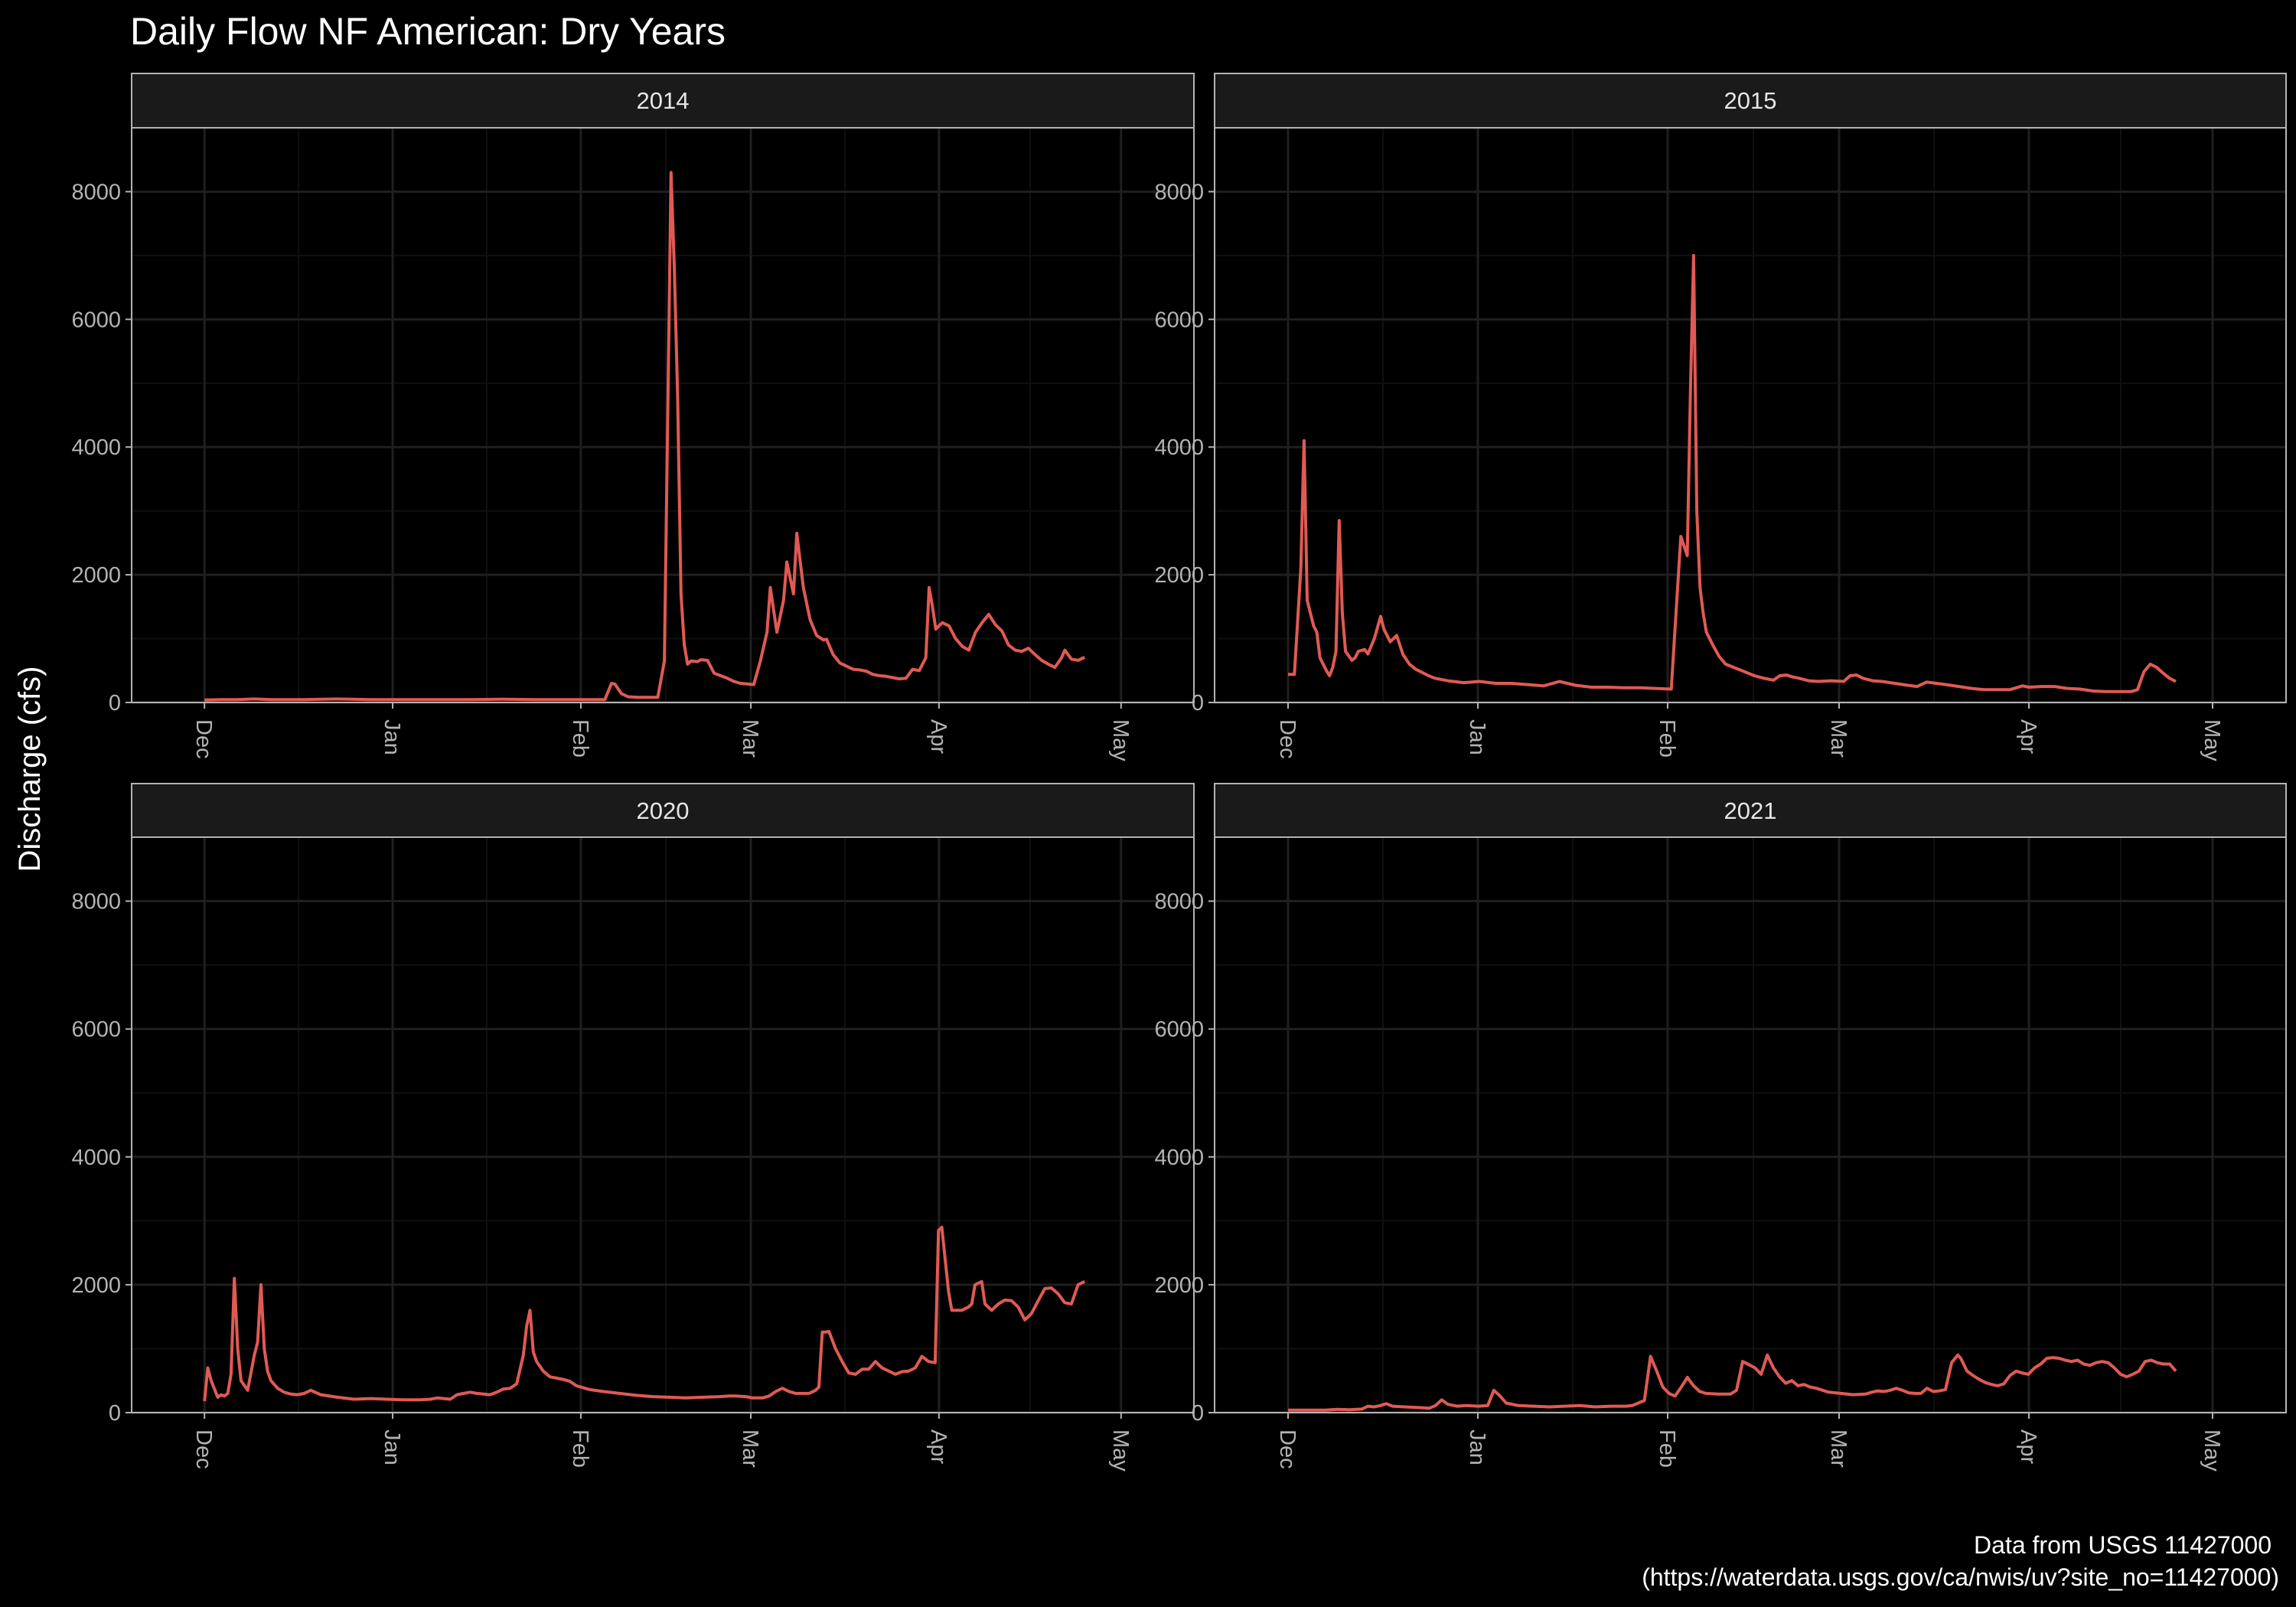  I want to click on caption-source-line: Data from USGS 11427000, so click(2123, 1545).